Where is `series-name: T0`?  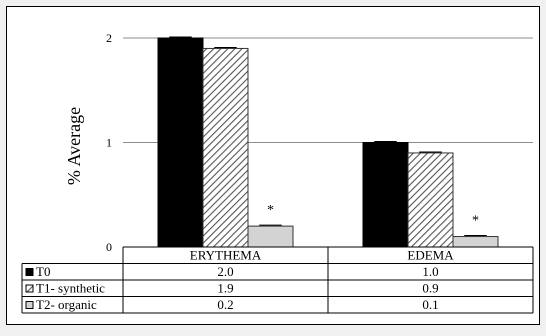 series-name: T0 is located at coordinates (43, 271).